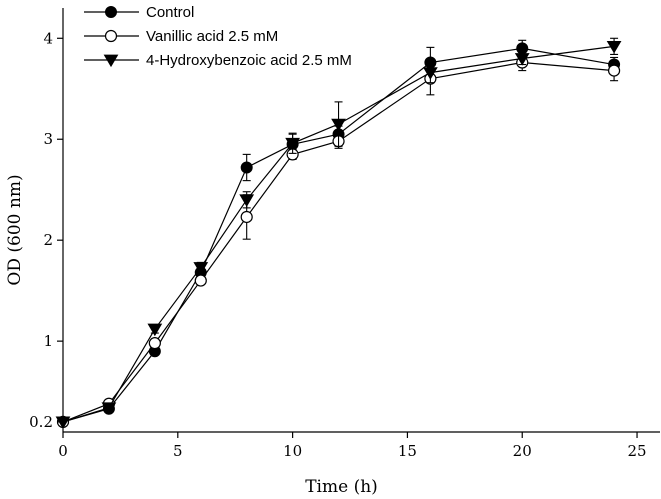  What do you see at coordinates (48, 38) in the screenshot?
I see `y-tick-label: 4` at bounding box center [48, 38].